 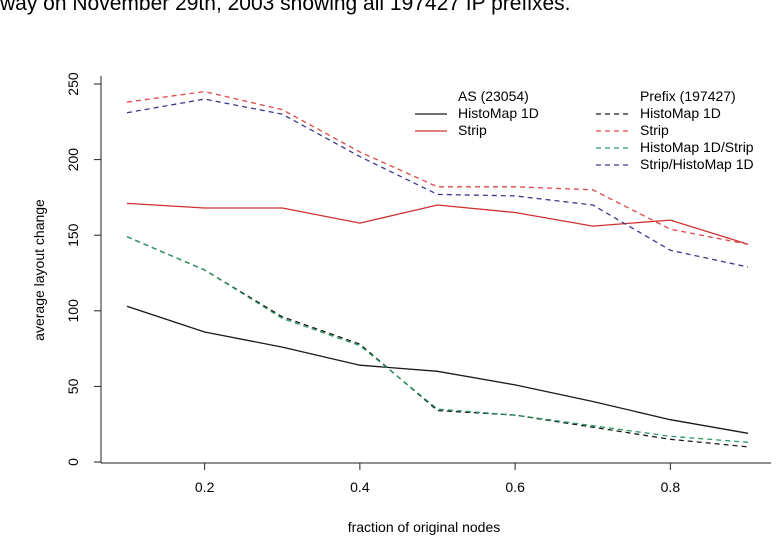 I want to click on legend-label-prefix-strip-histomap-1d: Strip/HistoMap 1D, so click(x=697, y=164).